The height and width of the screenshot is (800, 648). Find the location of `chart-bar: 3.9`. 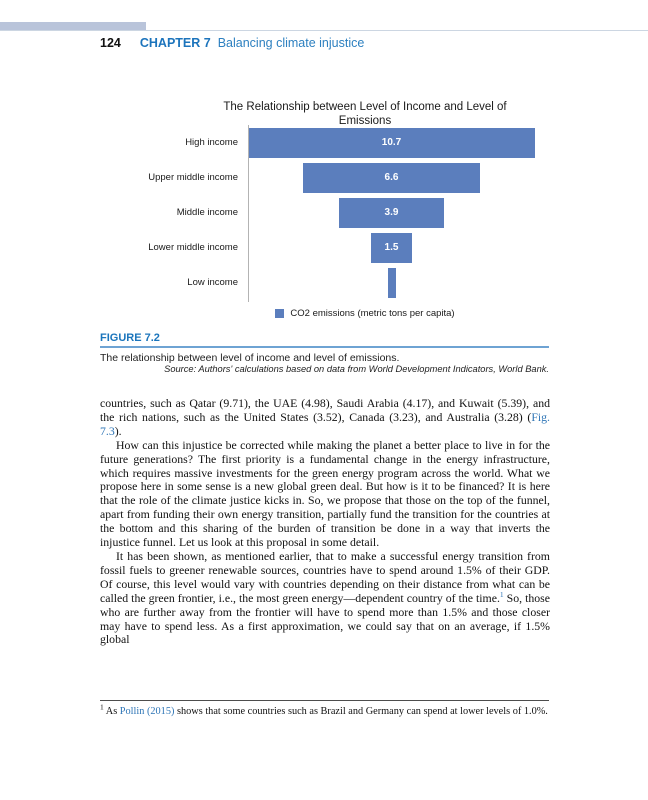

chart-bar: 3.9 is located at coordinates (391, 212).